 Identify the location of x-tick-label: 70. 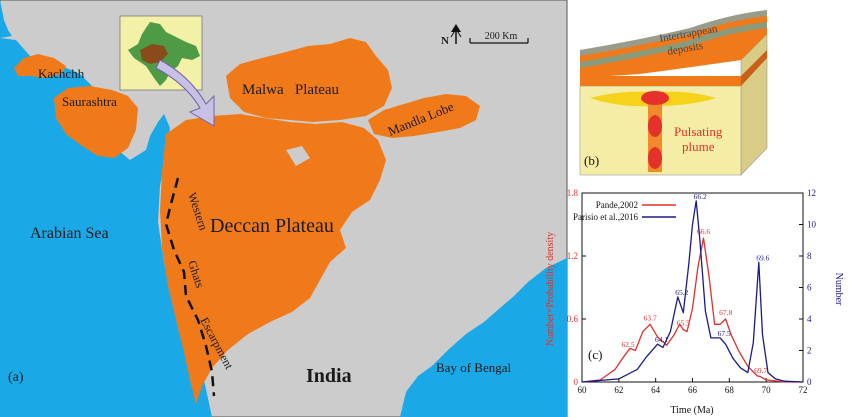
(767, 390).